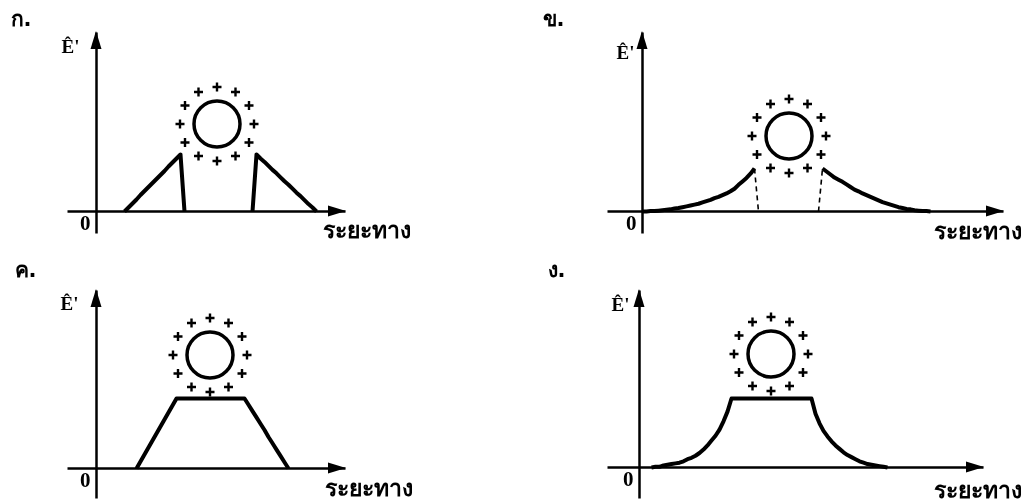 The image size is (1027, 502). I want to click on chart-title: ก., so click(21, 18).